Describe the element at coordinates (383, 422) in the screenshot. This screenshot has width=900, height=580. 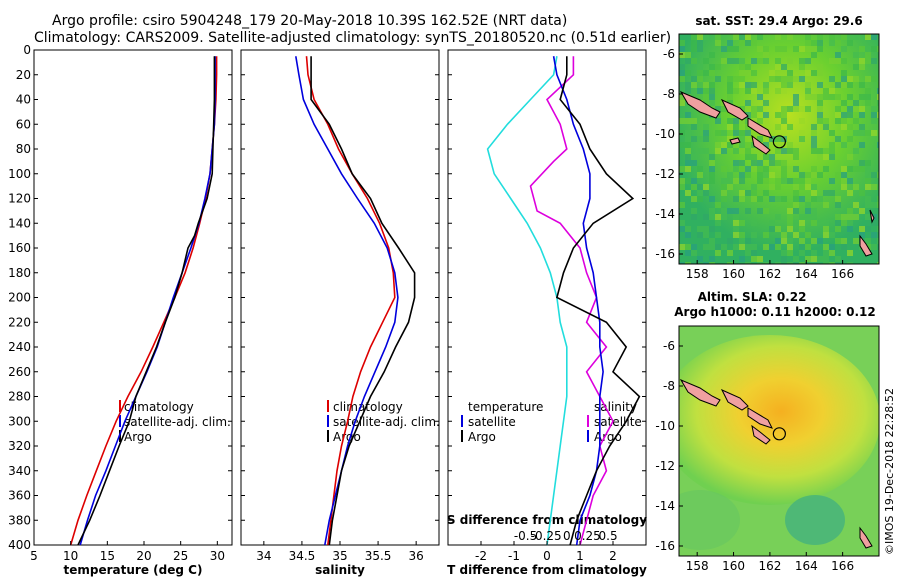
I see `salinity-legend: climatology satellite-adj. clim. Argo` at that location.